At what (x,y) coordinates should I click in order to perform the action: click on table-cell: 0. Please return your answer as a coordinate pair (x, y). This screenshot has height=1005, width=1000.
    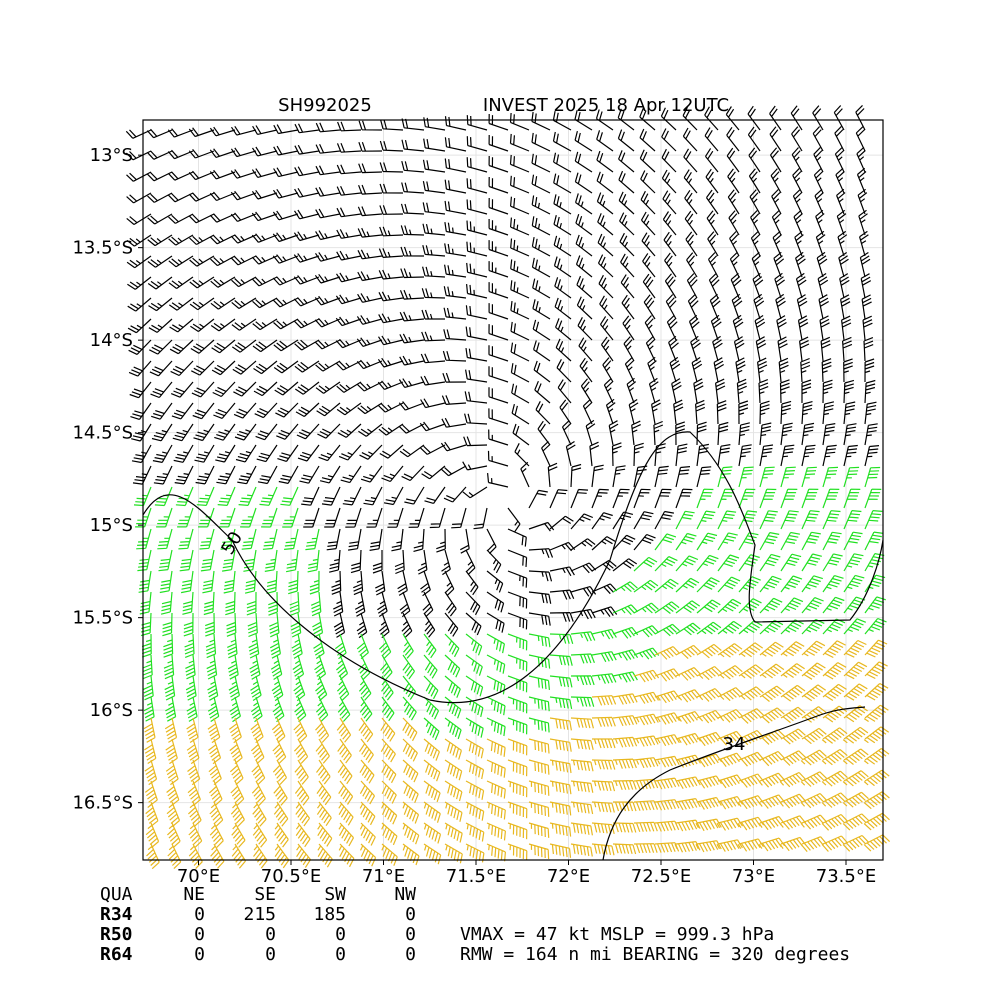
    Looking at the image, I should click on (199, 934).